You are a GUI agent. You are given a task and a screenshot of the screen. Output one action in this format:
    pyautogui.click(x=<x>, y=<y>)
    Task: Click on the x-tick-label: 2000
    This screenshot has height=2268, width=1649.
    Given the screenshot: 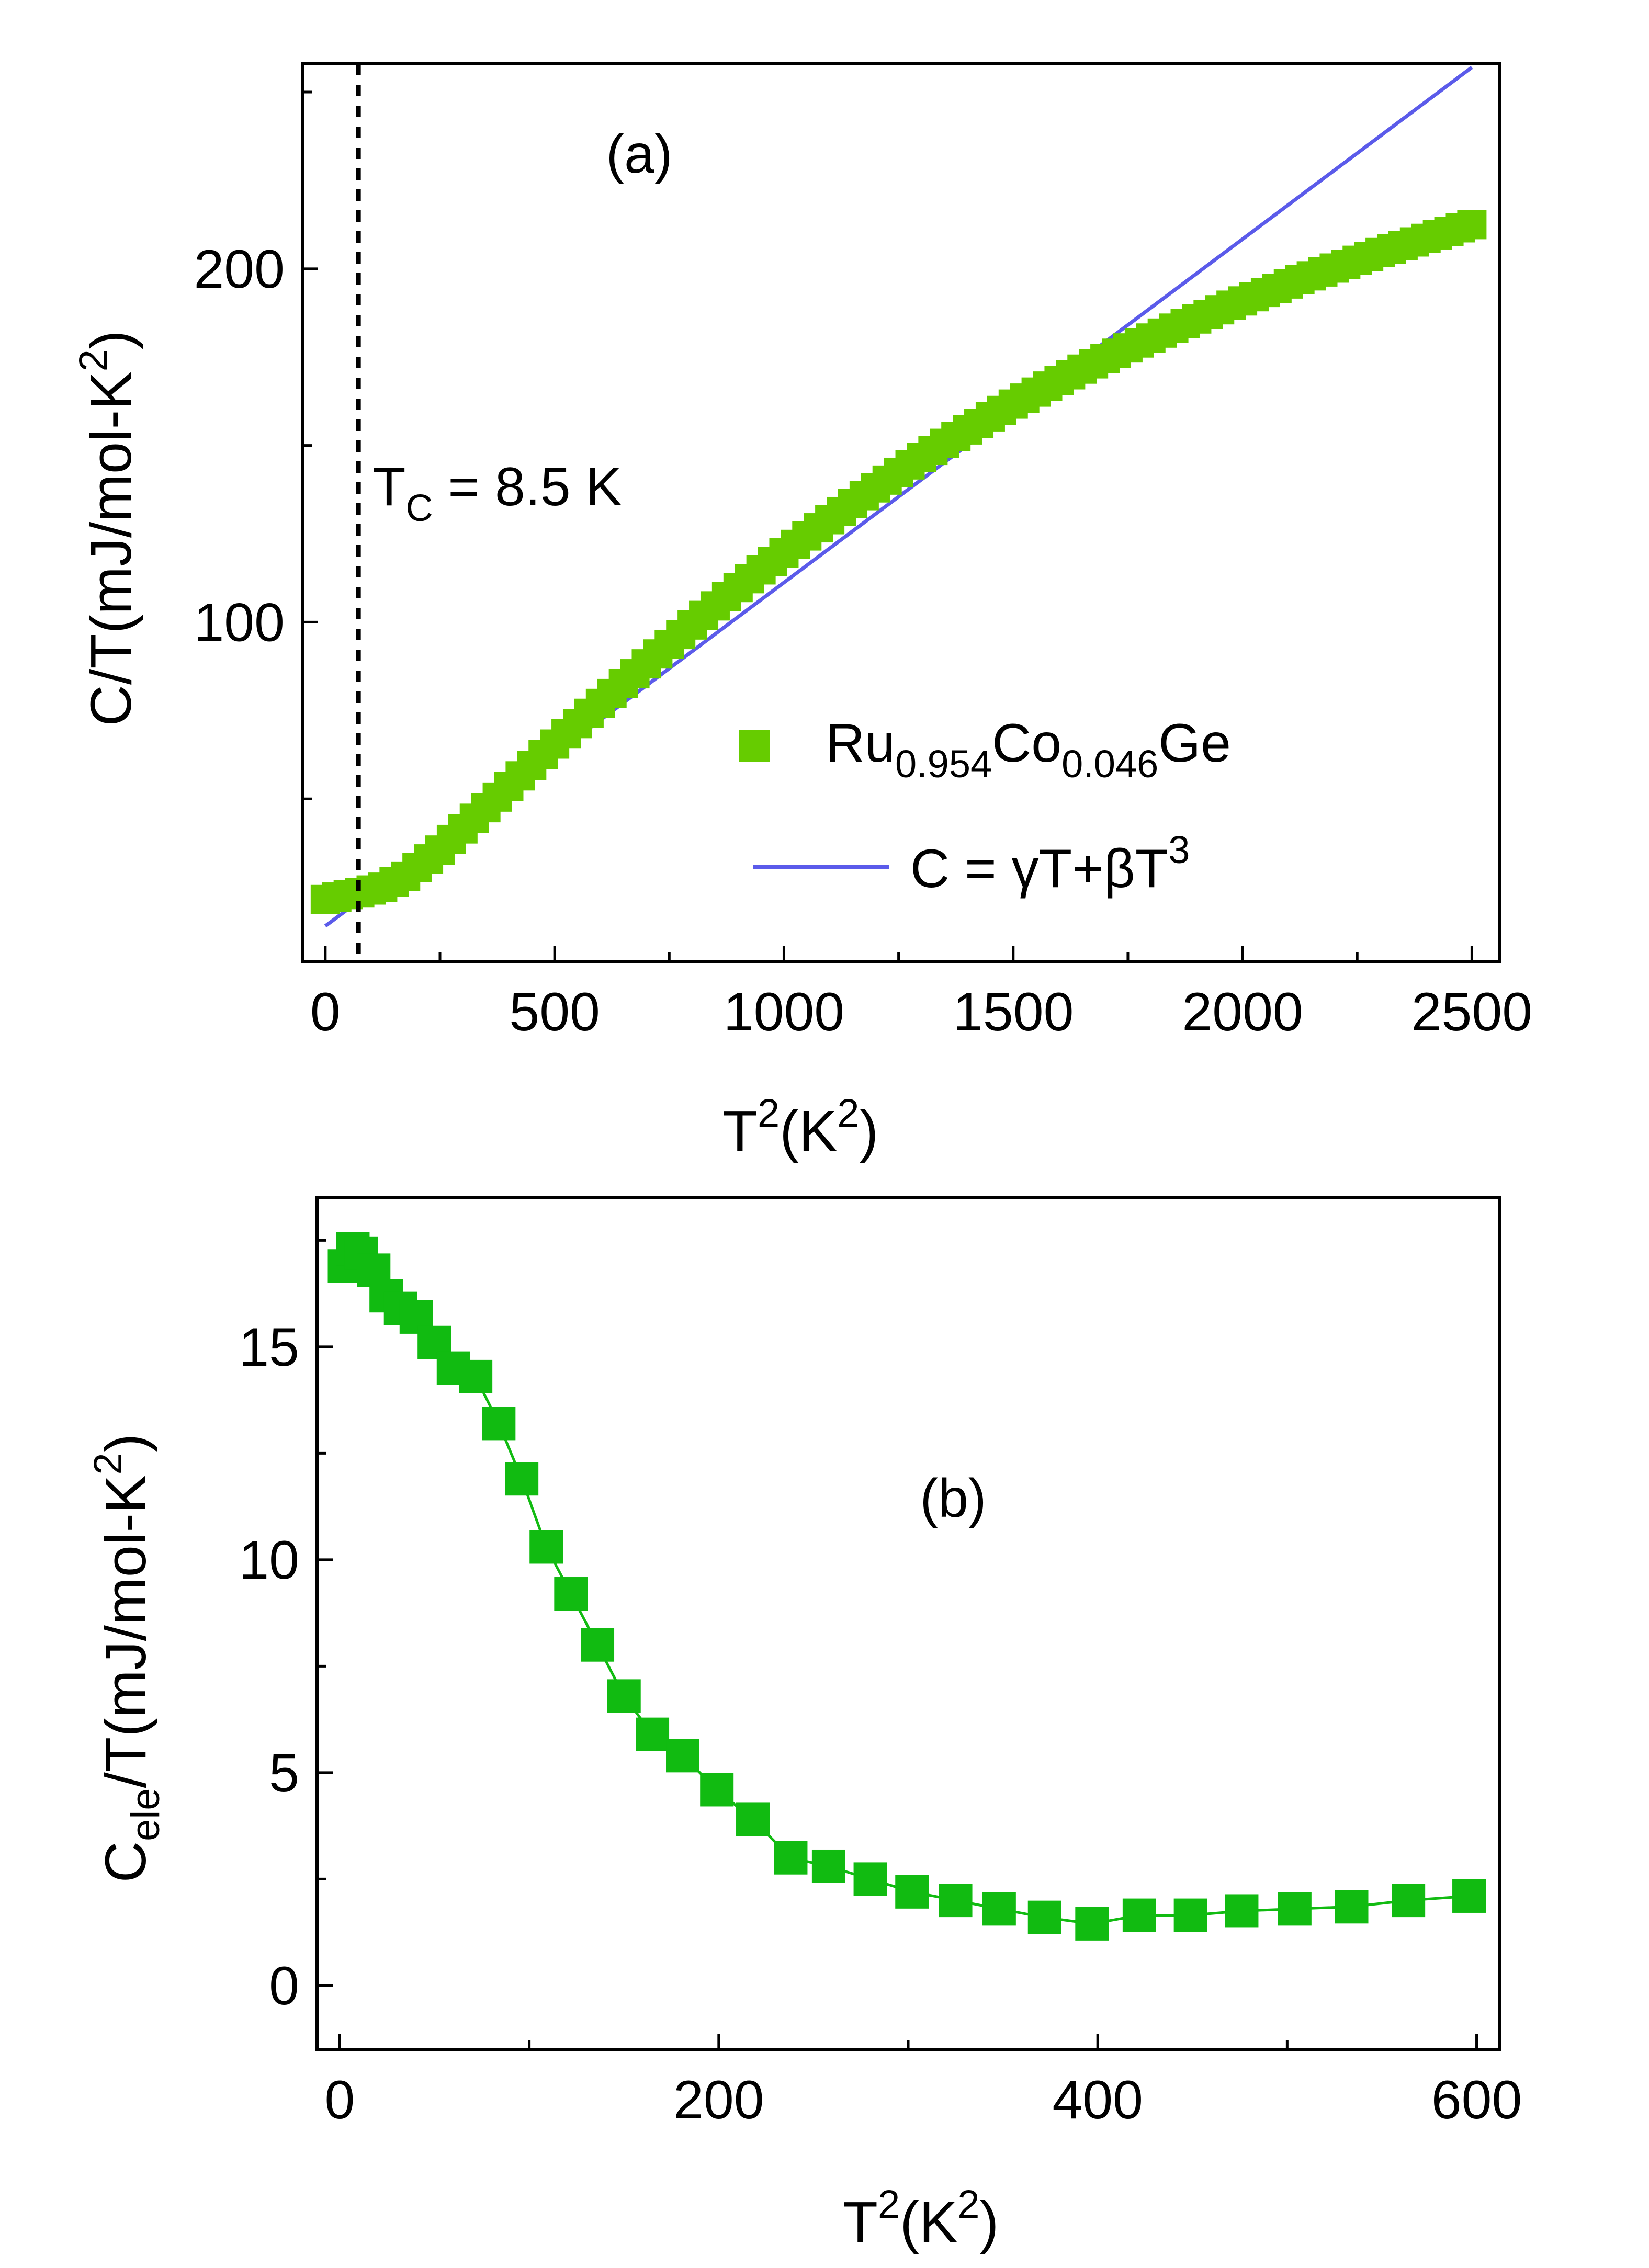 What is the action you would take?
    pyautogui.click(x=1242, y=1012)
    